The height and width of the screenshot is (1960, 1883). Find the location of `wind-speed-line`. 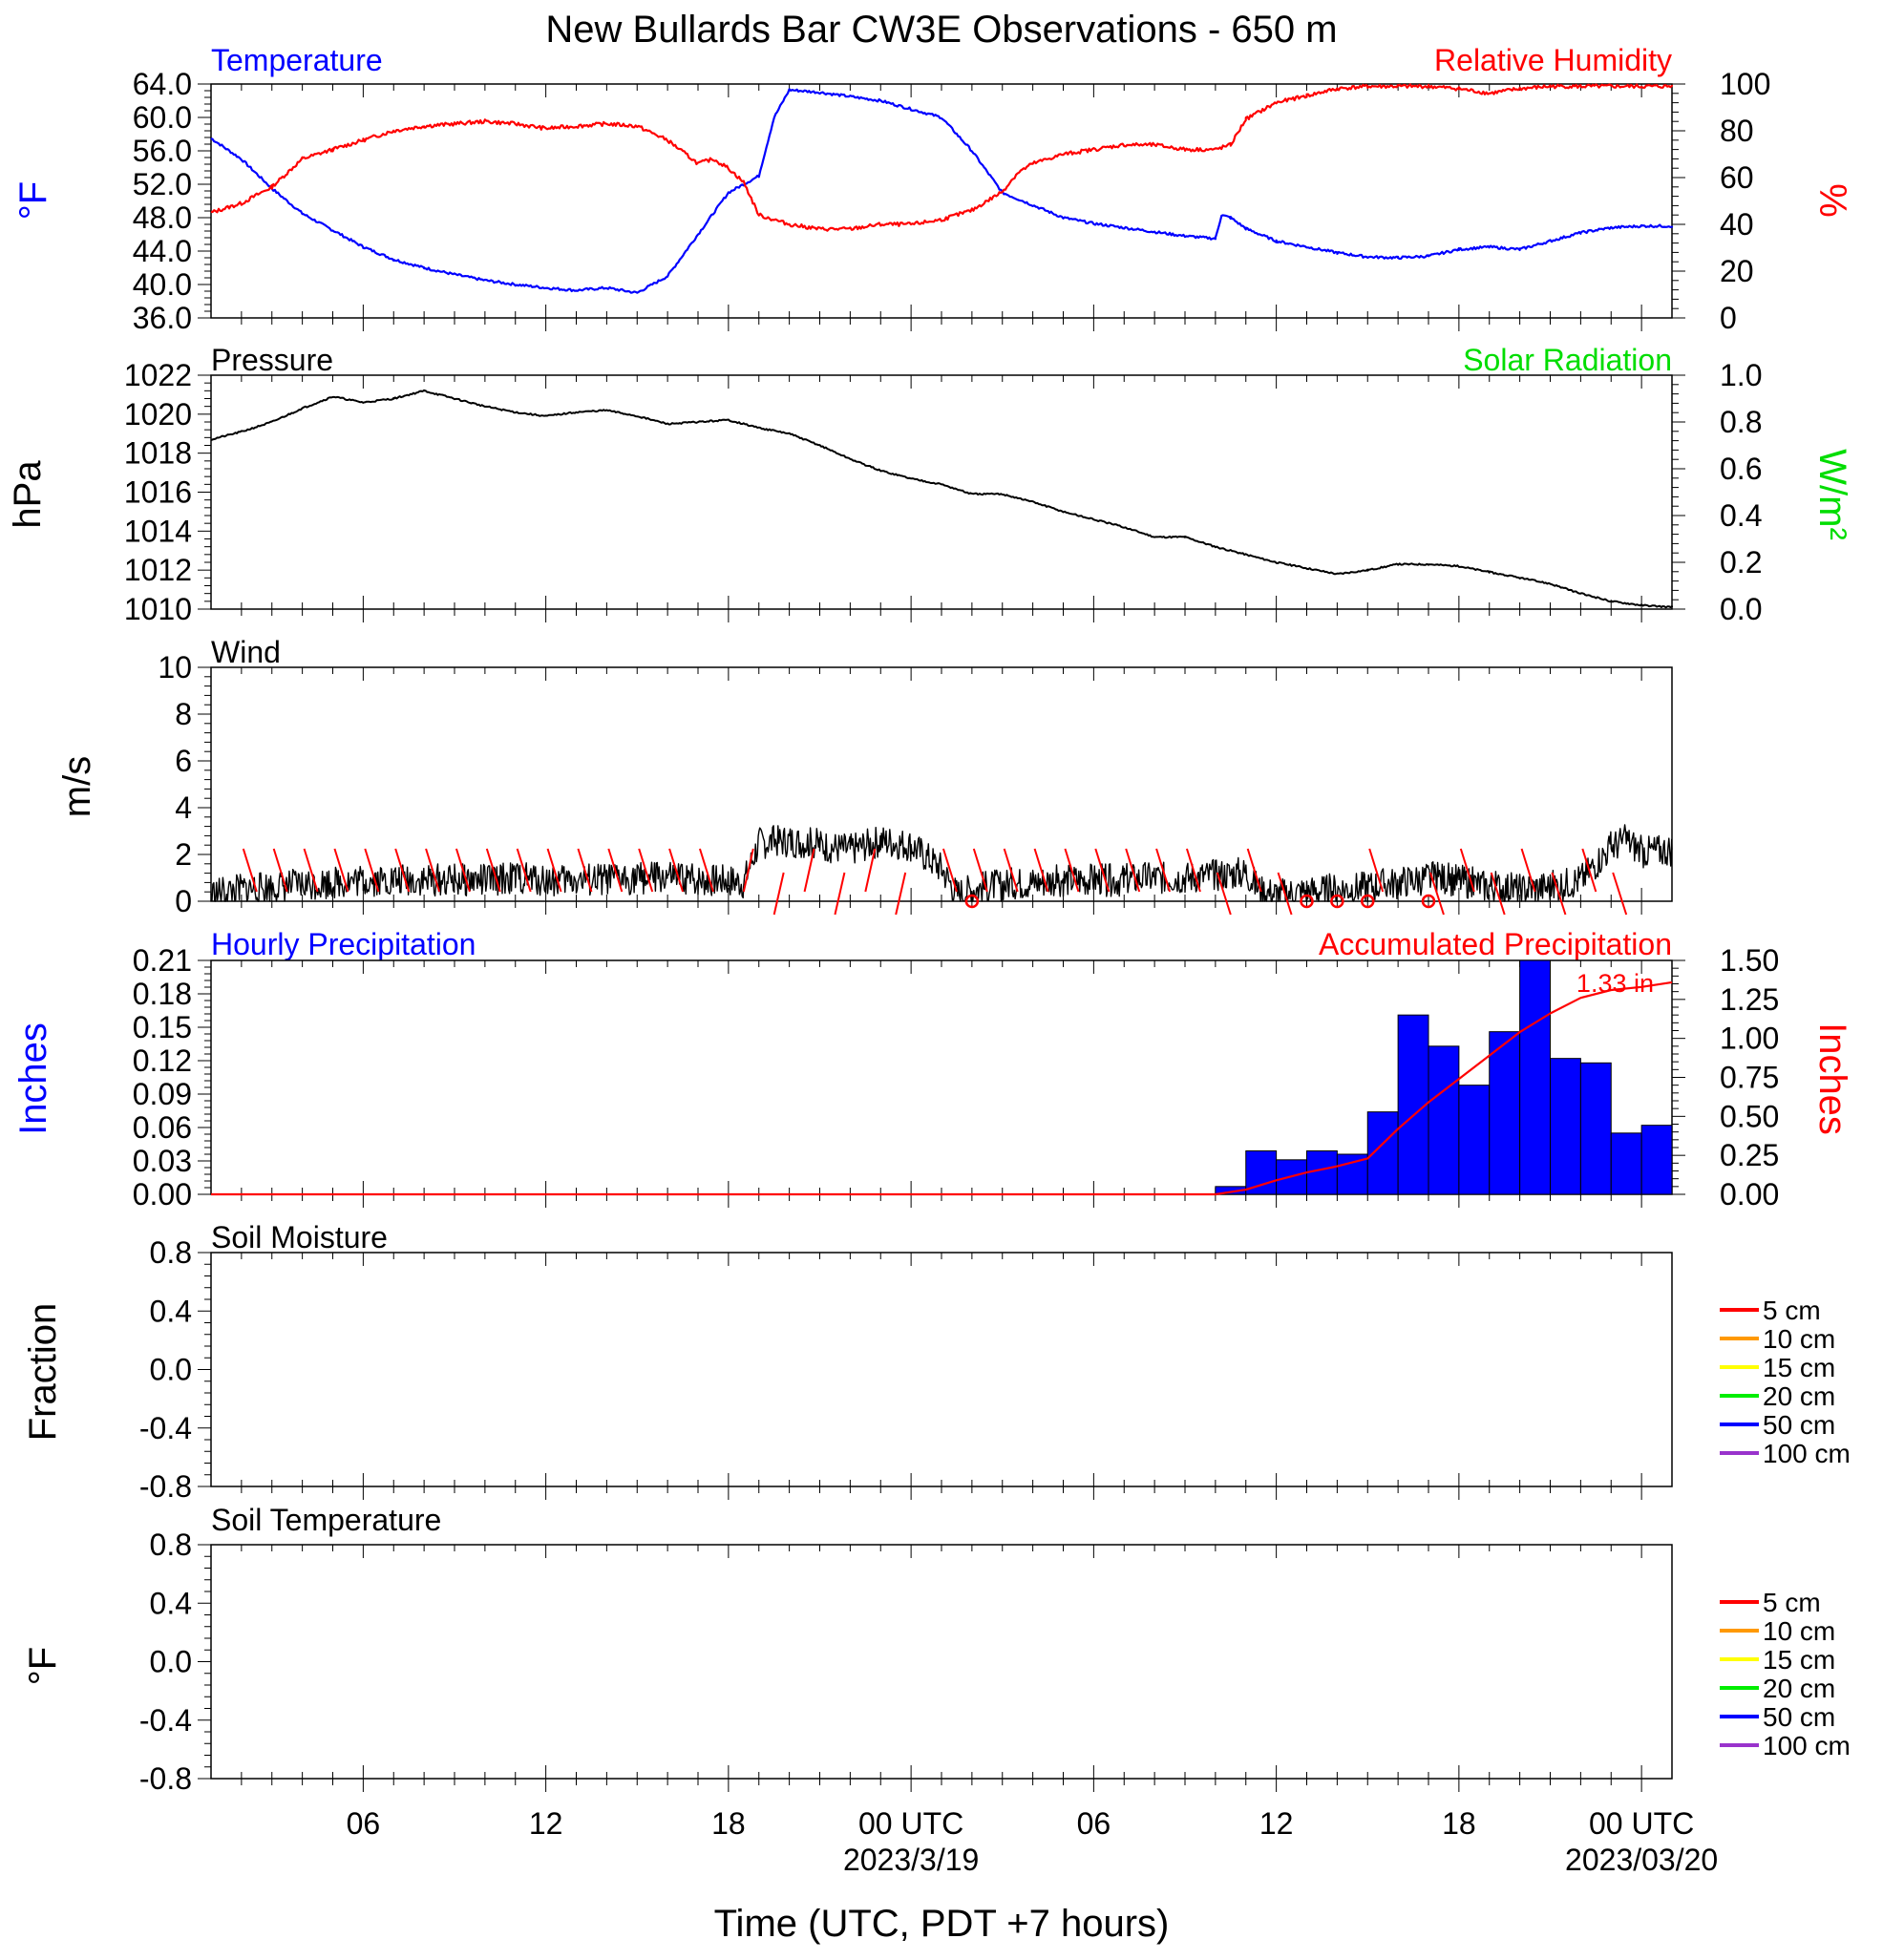

wind-speed-line is located at coordinates (941, 863).